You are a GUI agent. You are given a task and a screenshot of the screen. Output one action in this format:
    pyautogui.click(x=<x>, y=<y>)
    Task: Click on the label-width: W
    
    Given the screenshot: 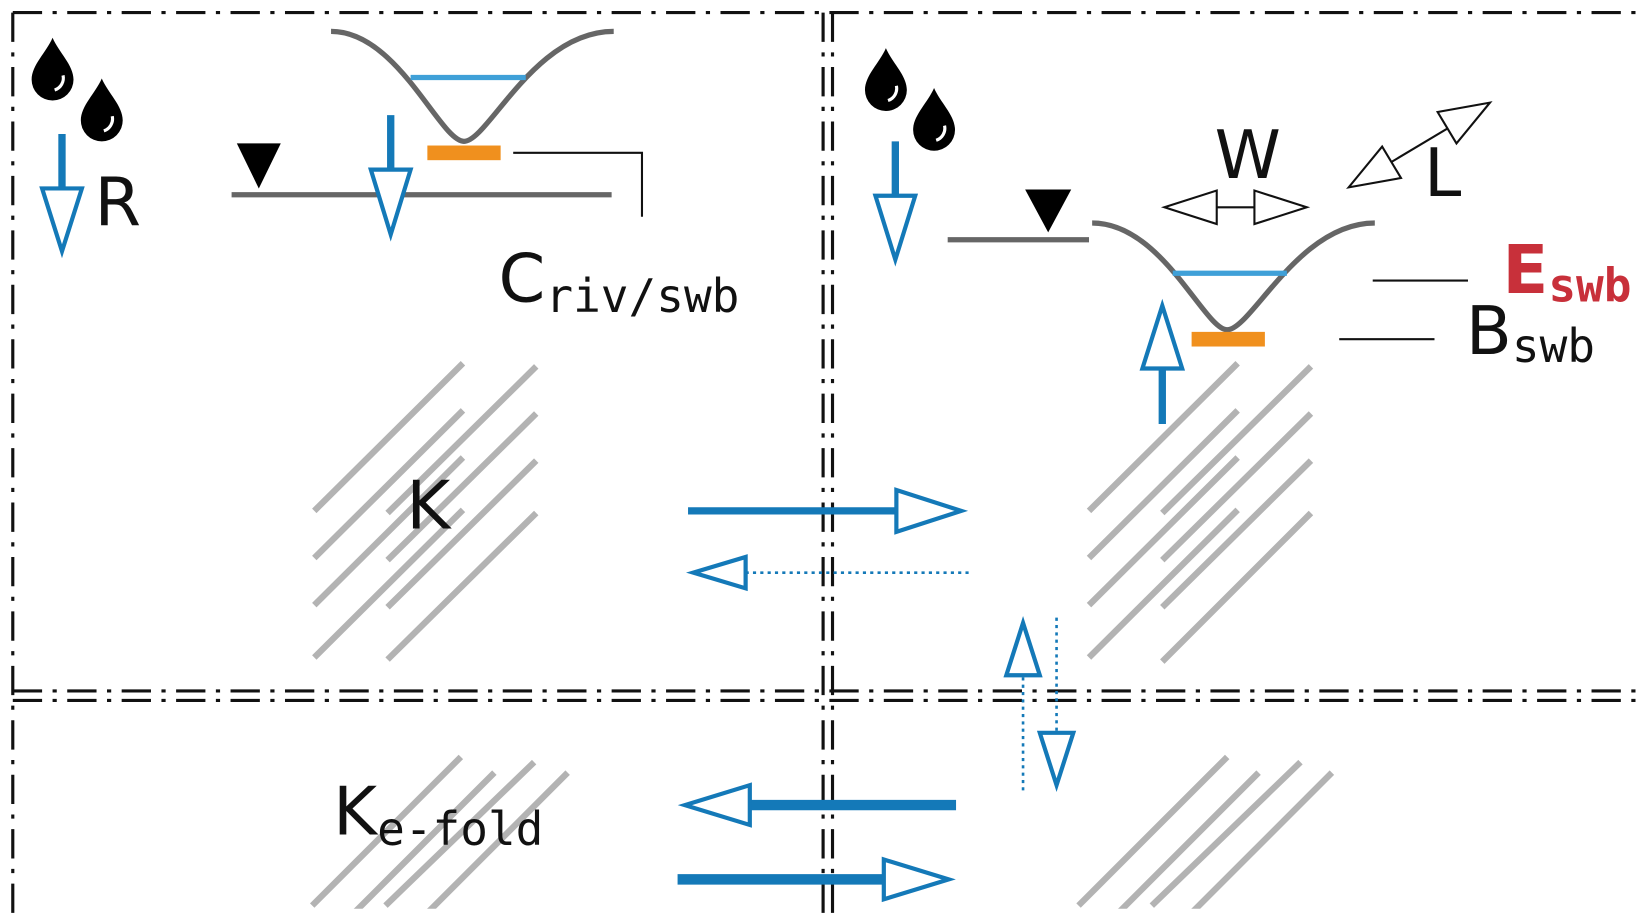 What is the action you would take?
    pyautogui.click(x=1248, y=155)
    